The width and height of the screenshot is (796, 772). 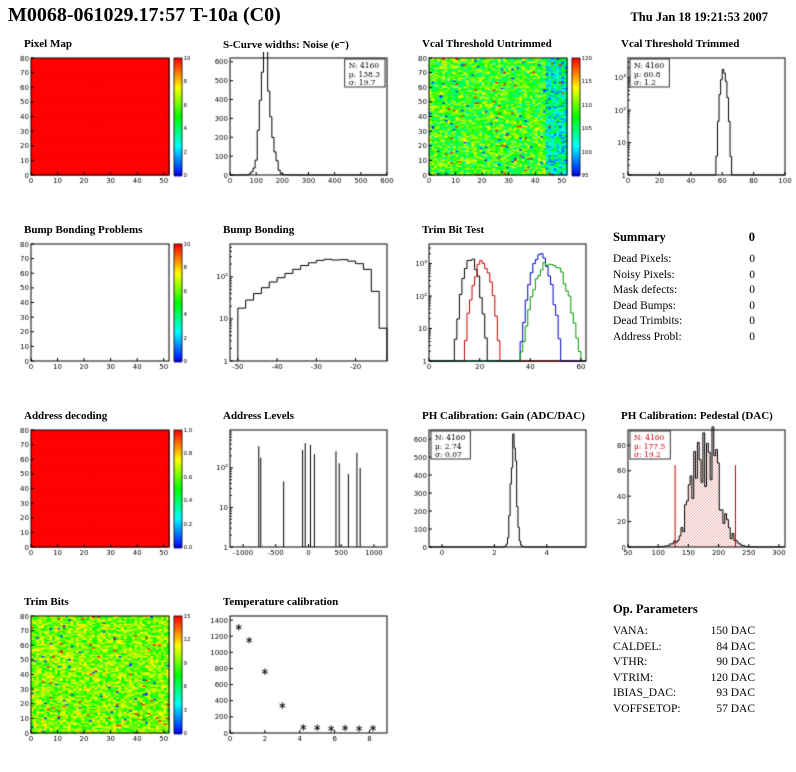 I want to click on plot-ph-gain: PH Calibration: Gain (ADC/DAC), so click(x=497, y=497).